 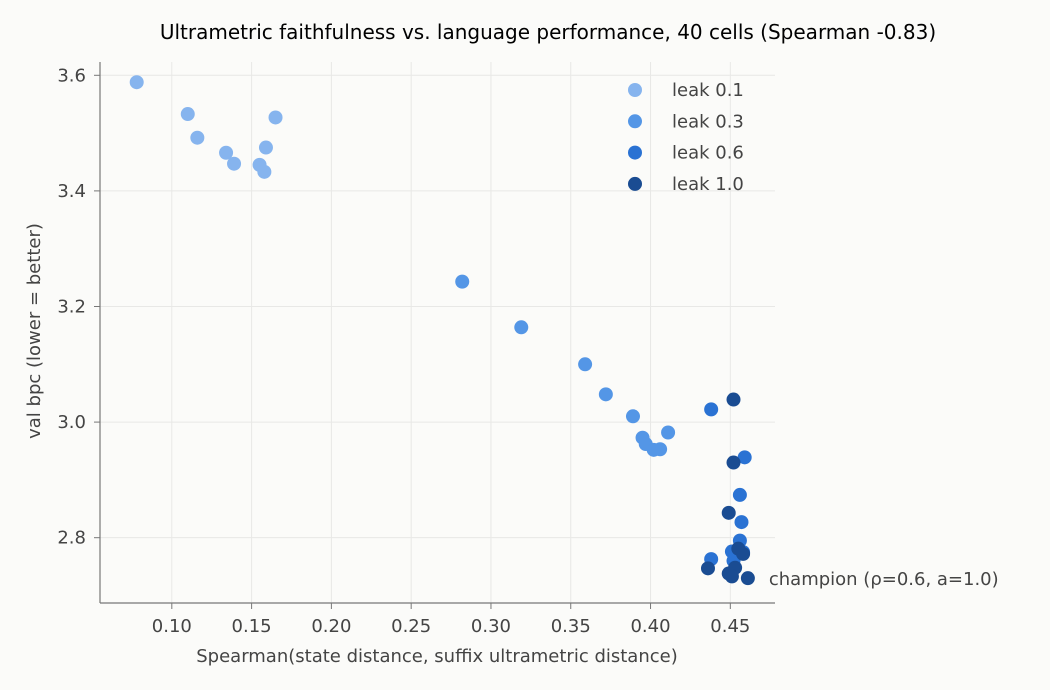 What do you see at coordinates (650, 626) in the screenshot?
I see `x-tick-label: 0.40` at bounding box center [650, 626].